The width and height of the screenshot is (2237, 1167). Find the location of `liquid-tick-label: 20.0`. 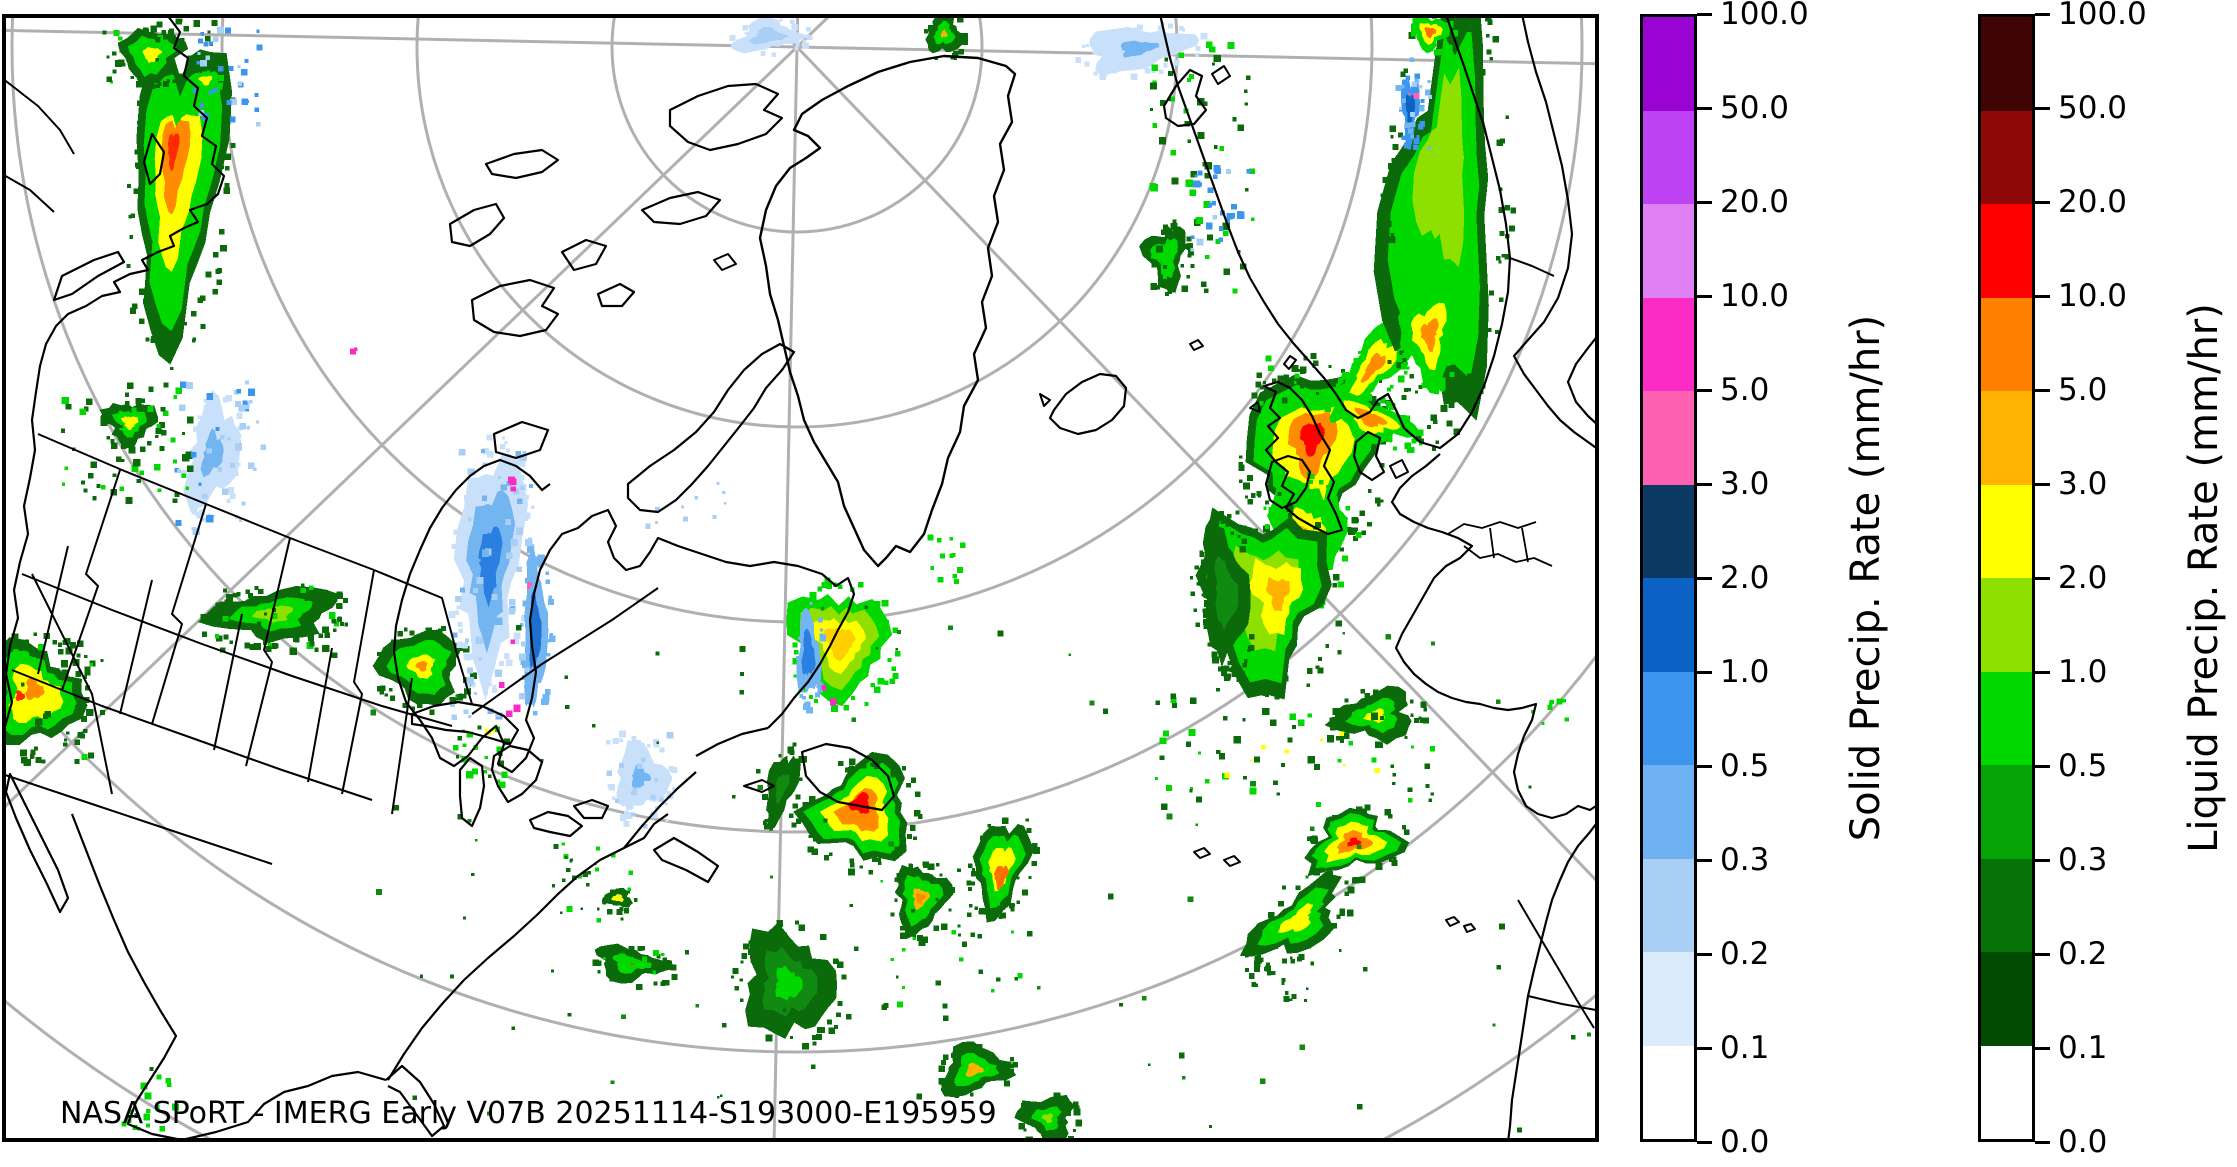

liquid-tick-label: 20.0 is located at coordinates (2093, 202).